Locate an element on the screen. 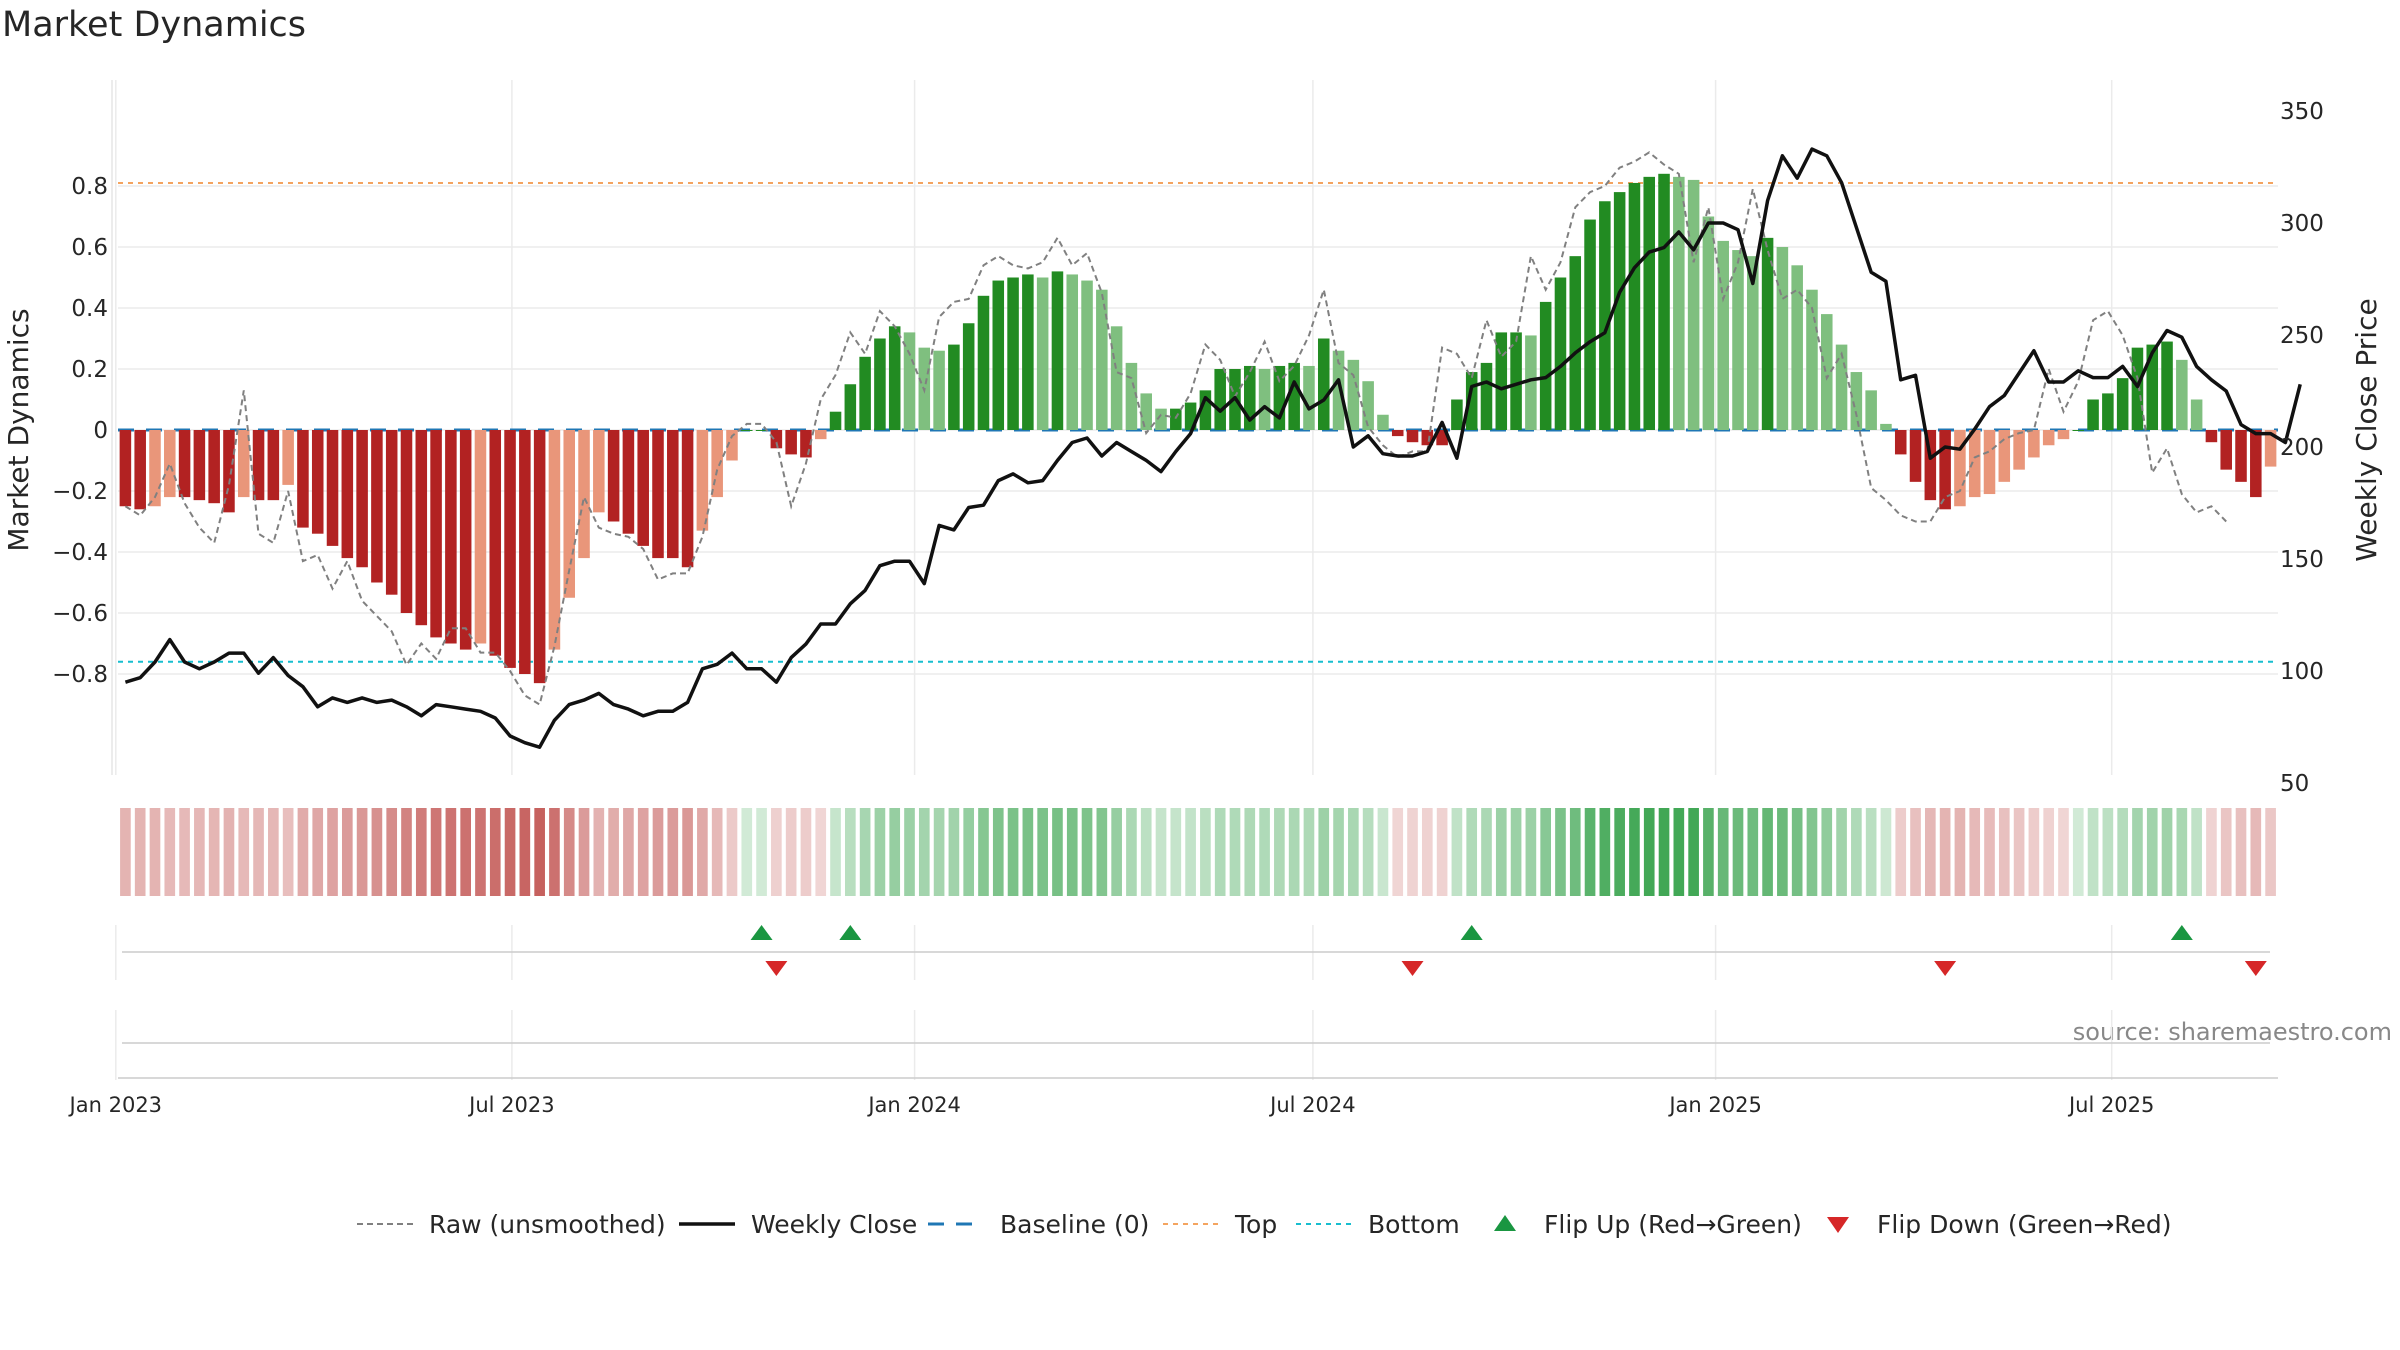  y2-tick-label: 350 is located at coordinates (2302, 112).